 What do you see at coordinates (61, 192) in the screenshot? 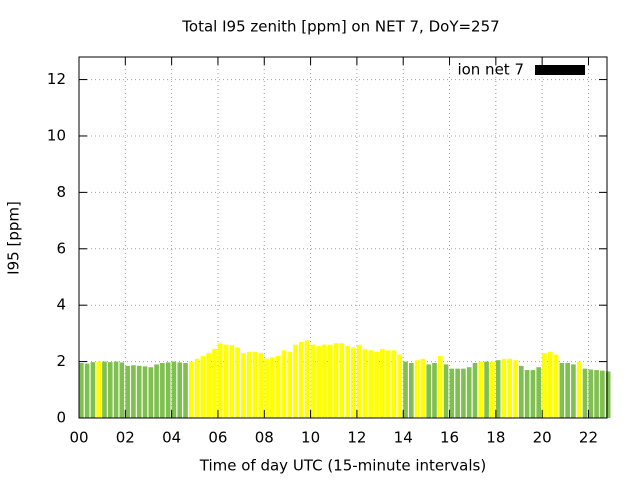
I see `y-tick-label: 8` at bounding box center [61, 192].